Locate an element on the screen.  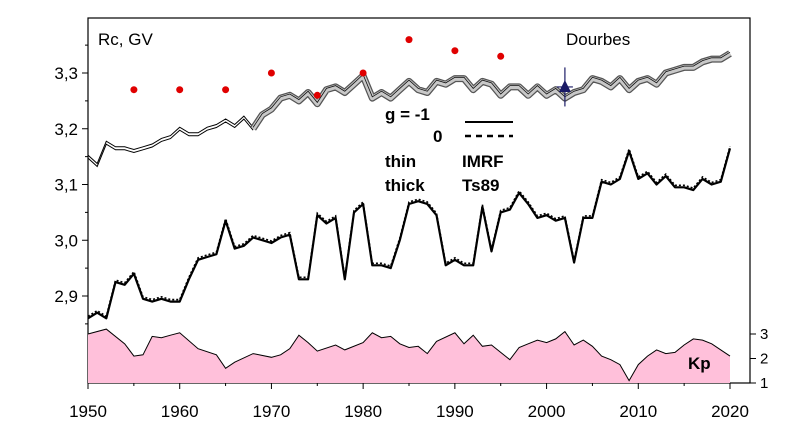
x-tick-label: 2000 is located at coordinates (547, 411).